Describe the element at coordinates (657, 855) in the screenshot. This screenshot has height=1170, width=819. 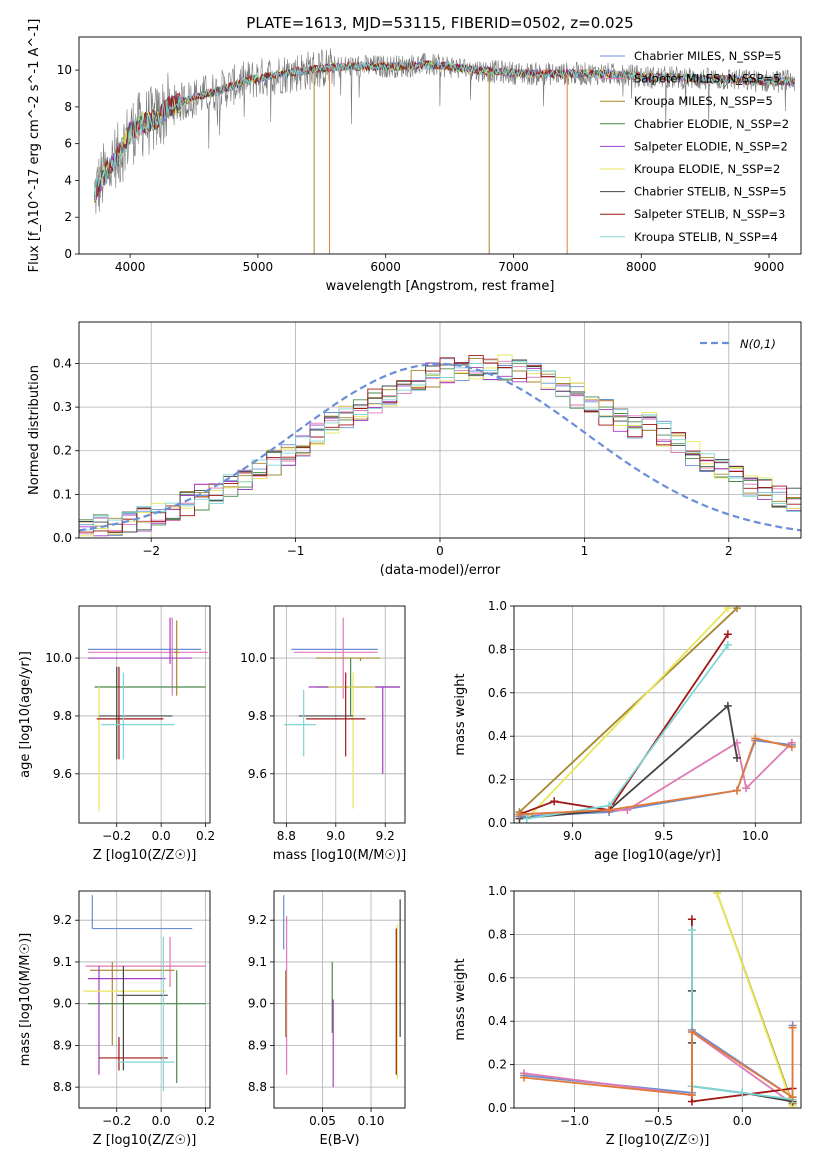
I see `age-weight-x-label: age [log10(age/yr)]` at that location.